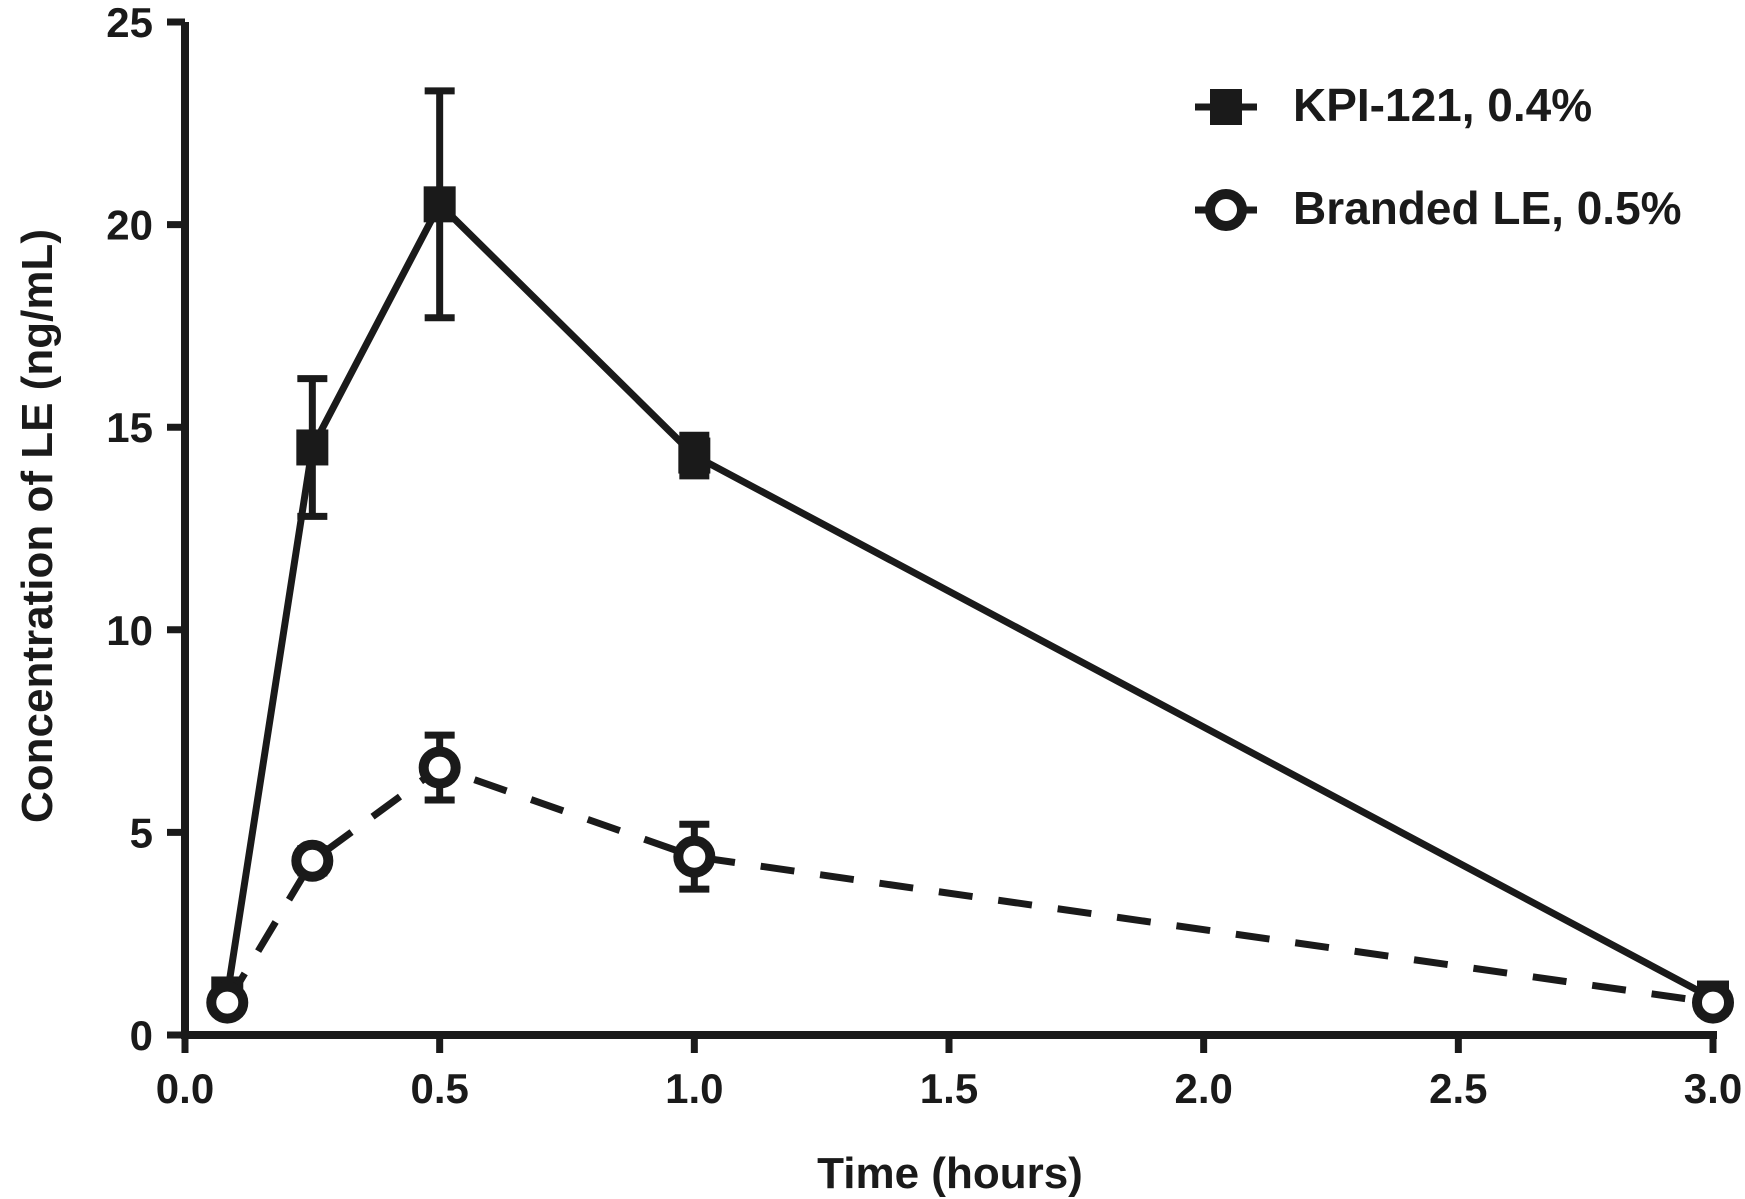  I want to click on legend: KPI-121, 0.4% Branded LE, 0.5%, so click(1438, 156).